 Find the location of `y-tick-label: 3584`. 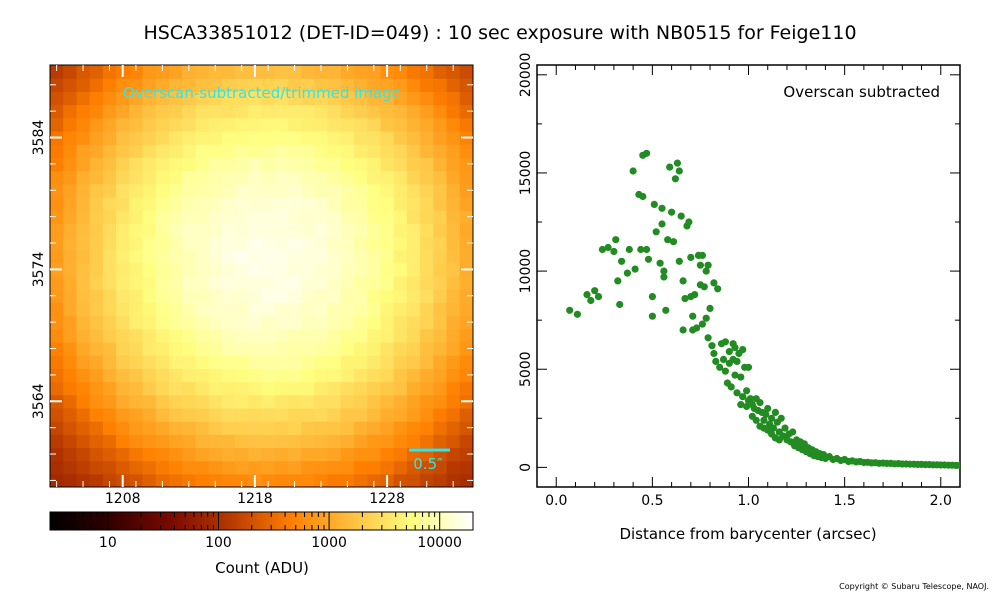

y-tick-label: 3584 is located at coordinates (39, 138).